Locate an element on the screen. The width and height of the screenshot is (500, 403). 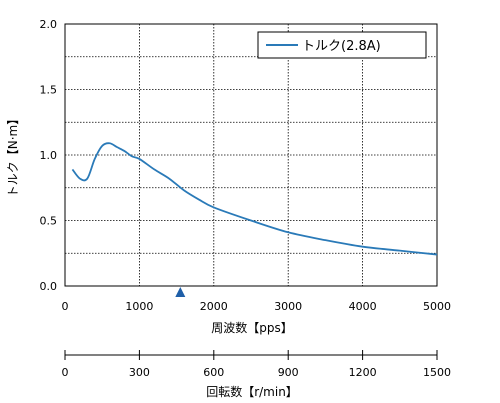
rpm-tick-label: 600 is located at coordinates (213, 372).